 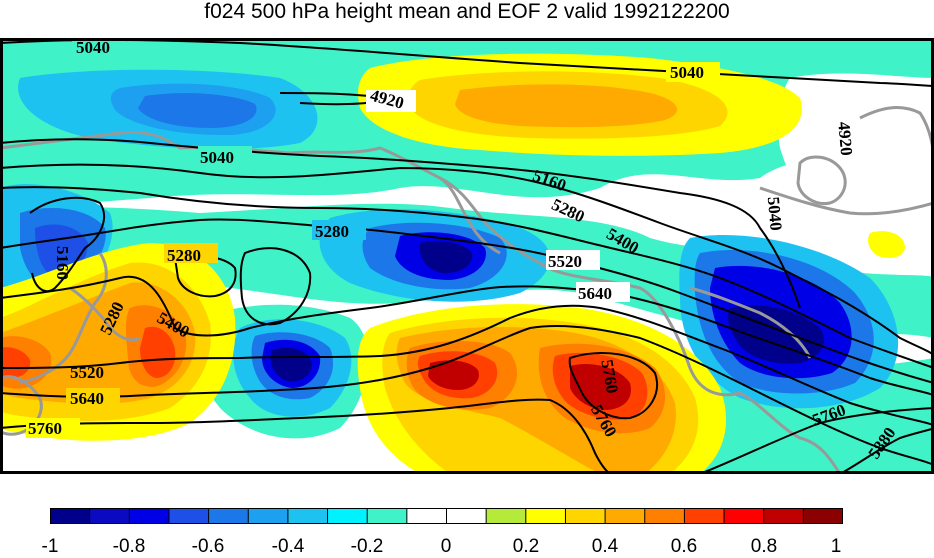 What do you see at coordinates (467, 62) in the screenshot?
I see `contour-5040-north` at bounding box center [467, 62].